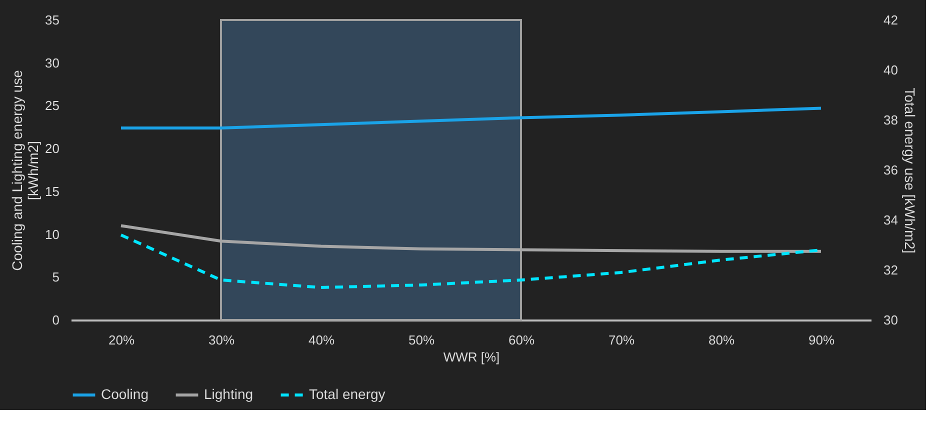  I want to click on y-tick-label: 20, so click(52, 148).